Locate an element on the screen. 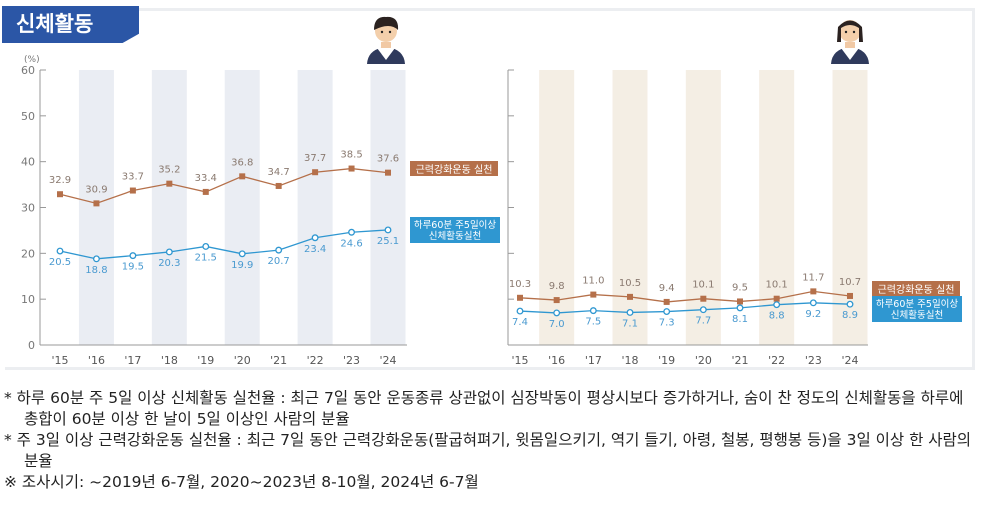 Image resolution: width=985 pixels, height=510 pixels. data-label: 11.0 is located at coordinates (593, 281).